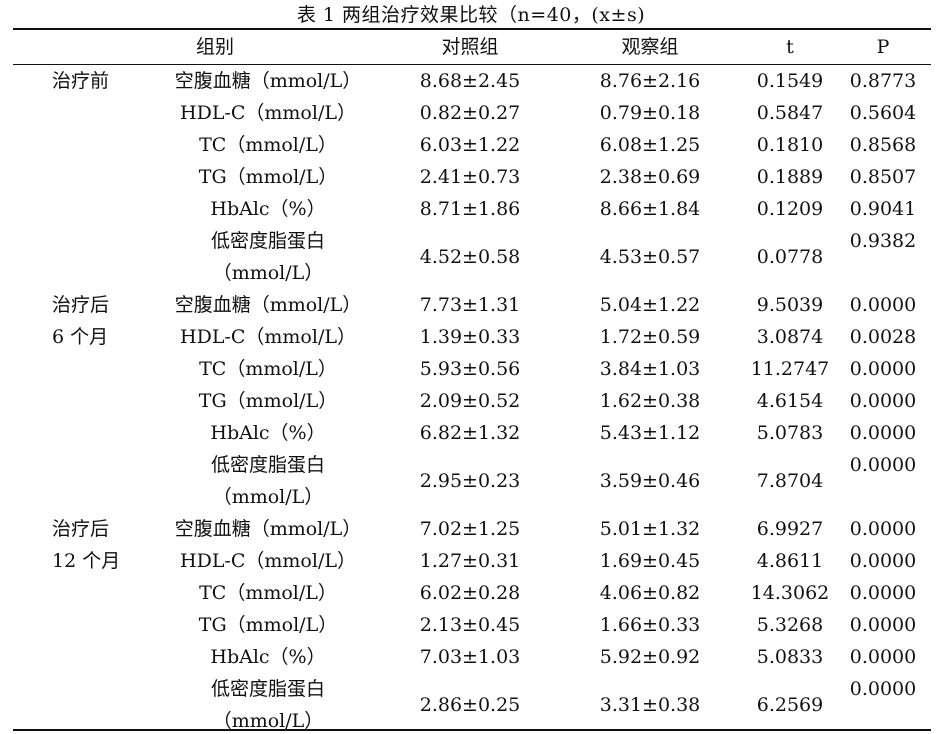  Describe the element at coordinates (790, 337) in the screenshot. I see `t-value: 3.0874` at that location.